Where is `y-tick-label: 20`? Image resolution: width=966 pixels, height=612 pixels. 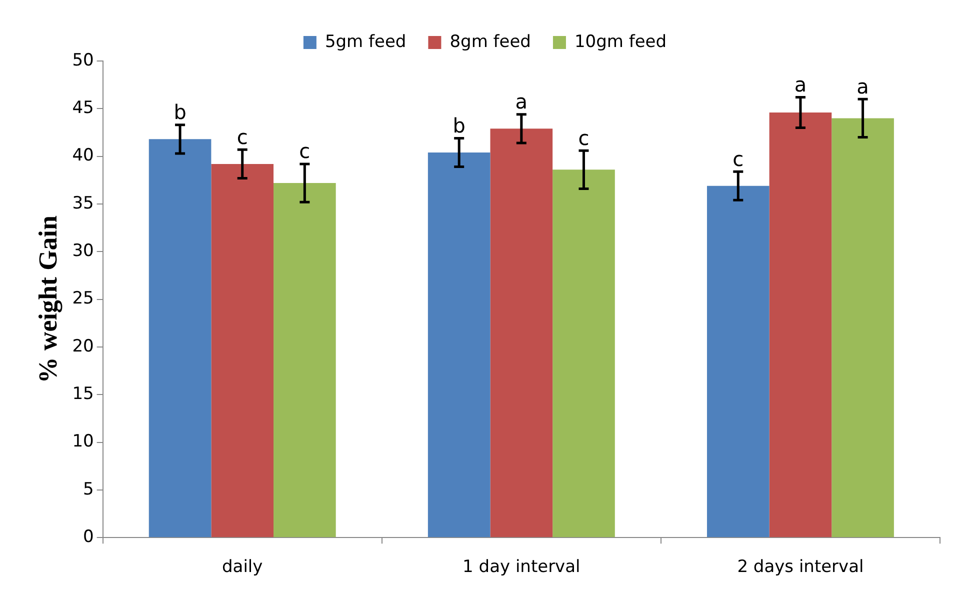 y-tick-label: 20 is located at coordinates (83, 346).